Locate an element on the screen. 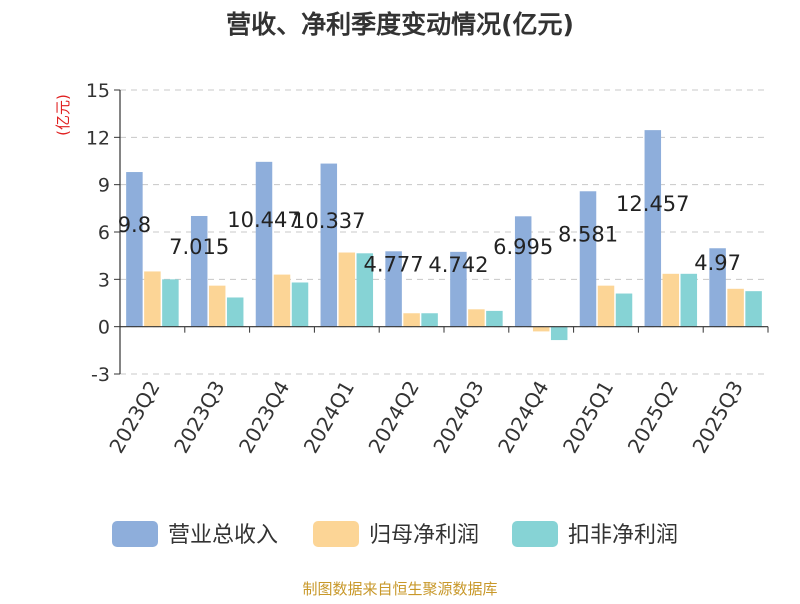  x-tick-label: 2024Q3 is located at coordinates (458, 417).